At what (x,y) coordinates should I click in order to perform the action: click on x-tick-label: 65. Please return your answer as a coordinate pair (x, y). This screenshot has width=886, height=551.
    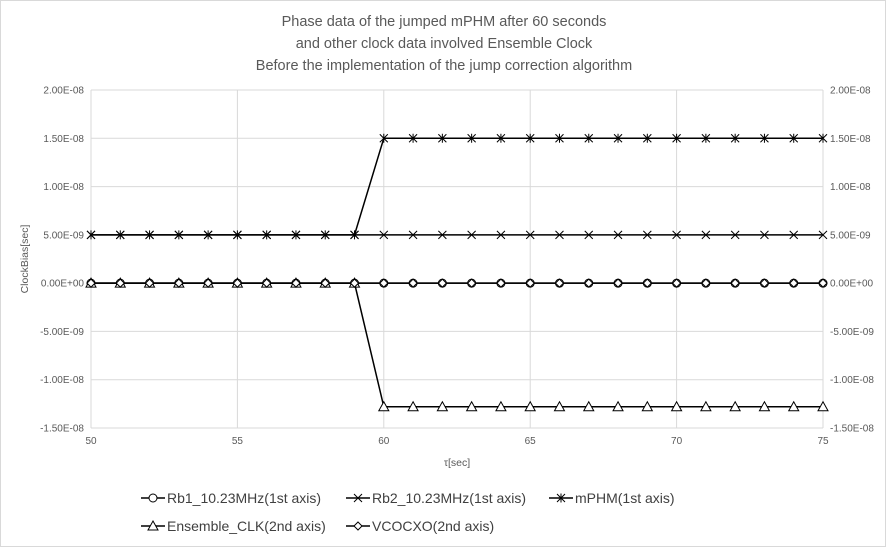
    Looking at the image, I should click on (531, 441).